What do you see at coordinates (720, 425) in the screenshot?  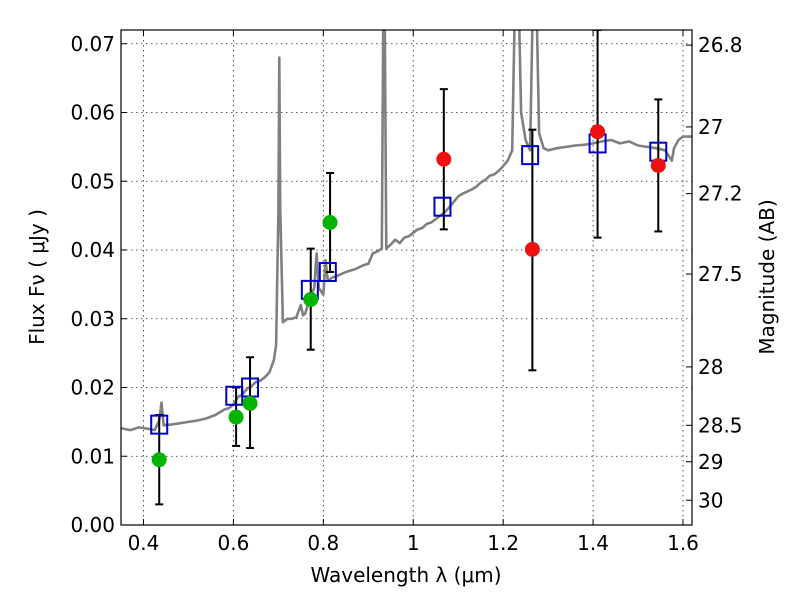 I see `right-tick-label: 28.5` at bounding box center [720, 425].